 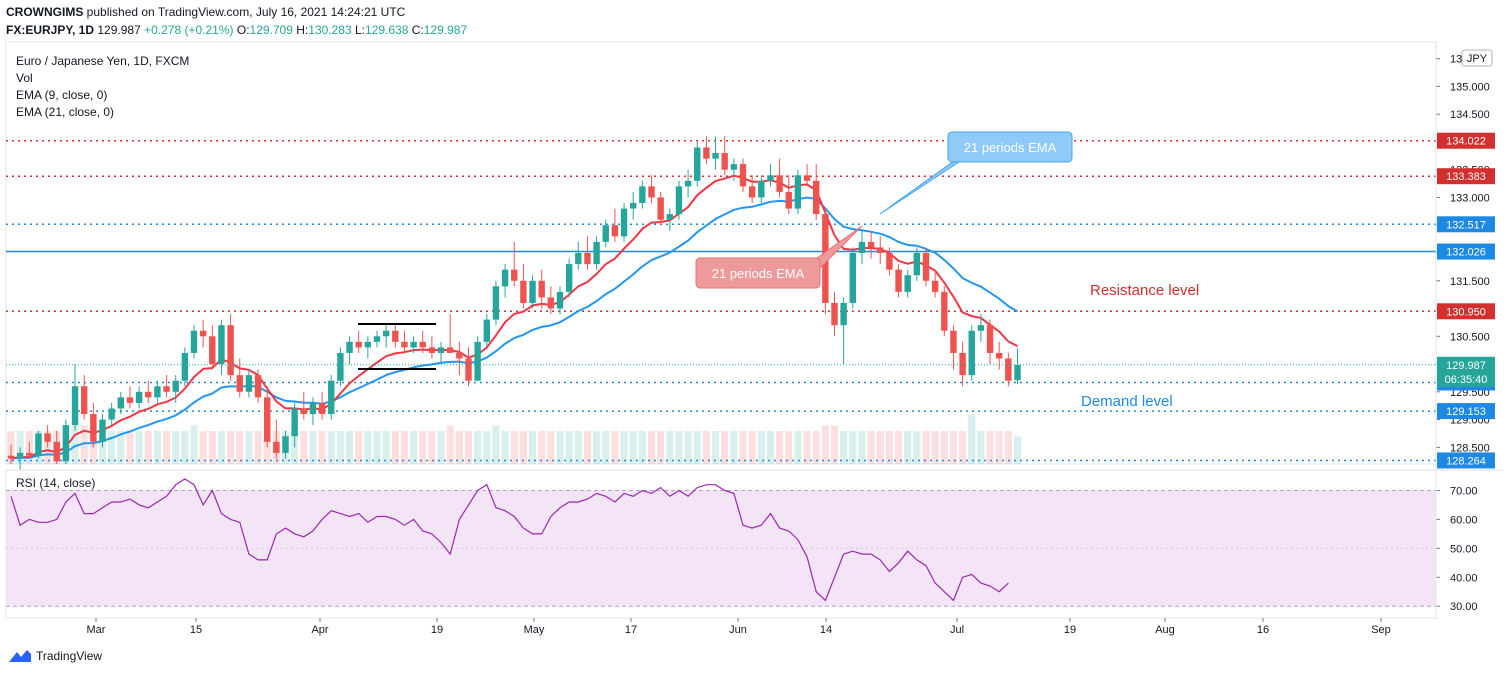 I want to click on time-tick-label: Sep, so click(x=1381, y=630).